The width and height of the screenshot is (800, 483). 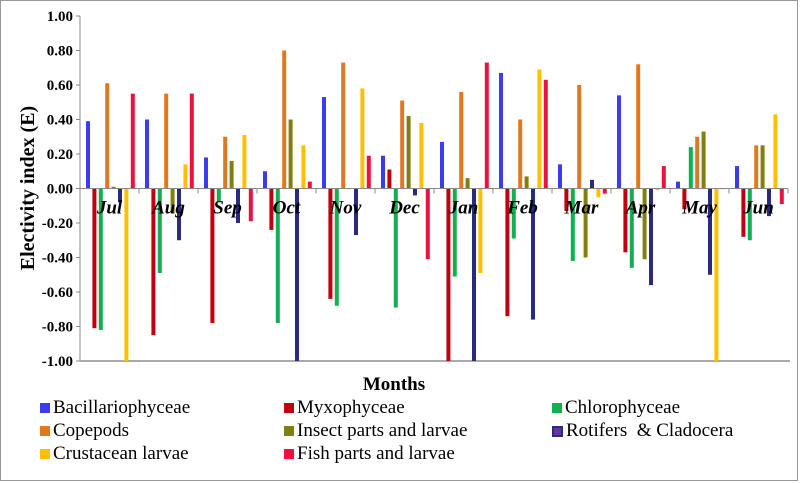 I want to click on legend-item: Fish parts and larvae, so click(x=369, y=454).